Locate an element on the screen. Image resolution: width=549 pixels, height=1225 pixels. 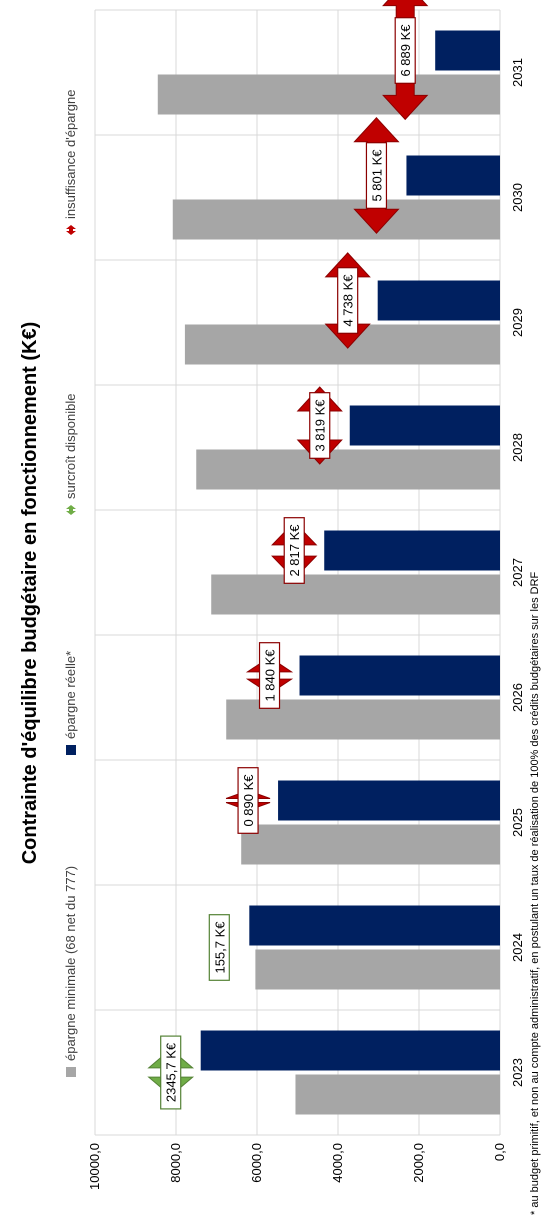
annotation-label: 4 738 K€ is located at coordinates (348, 300).